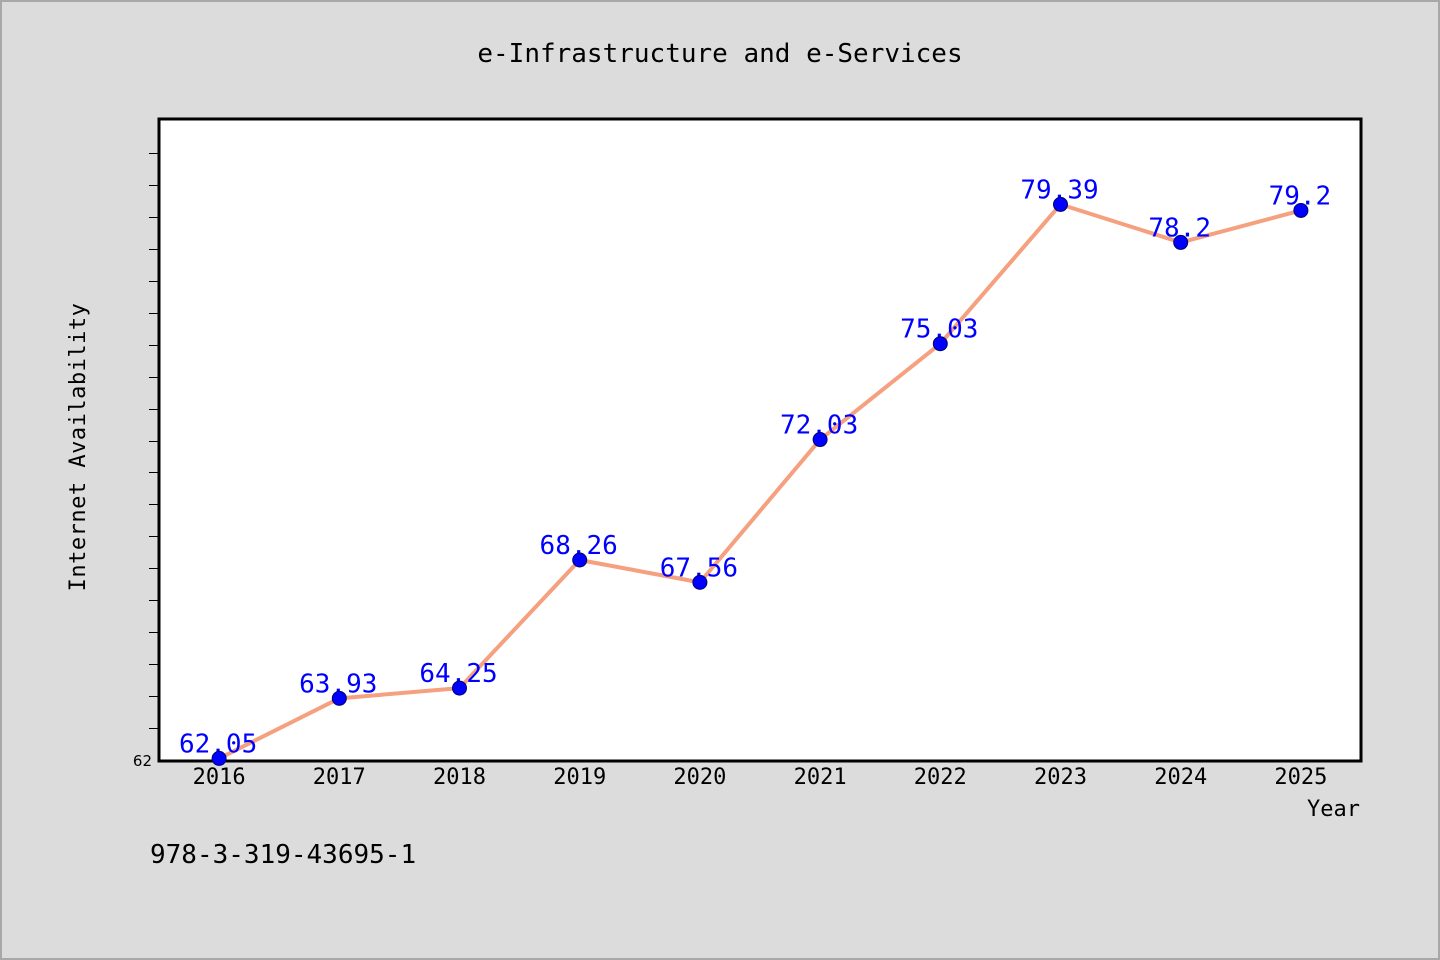 The height and width of the screenshot is (960, 1440). What do you see at coordinates (579, 777) in the screenshot?
I see `x-tick-label: 2019` at bounding box center [579, 777].